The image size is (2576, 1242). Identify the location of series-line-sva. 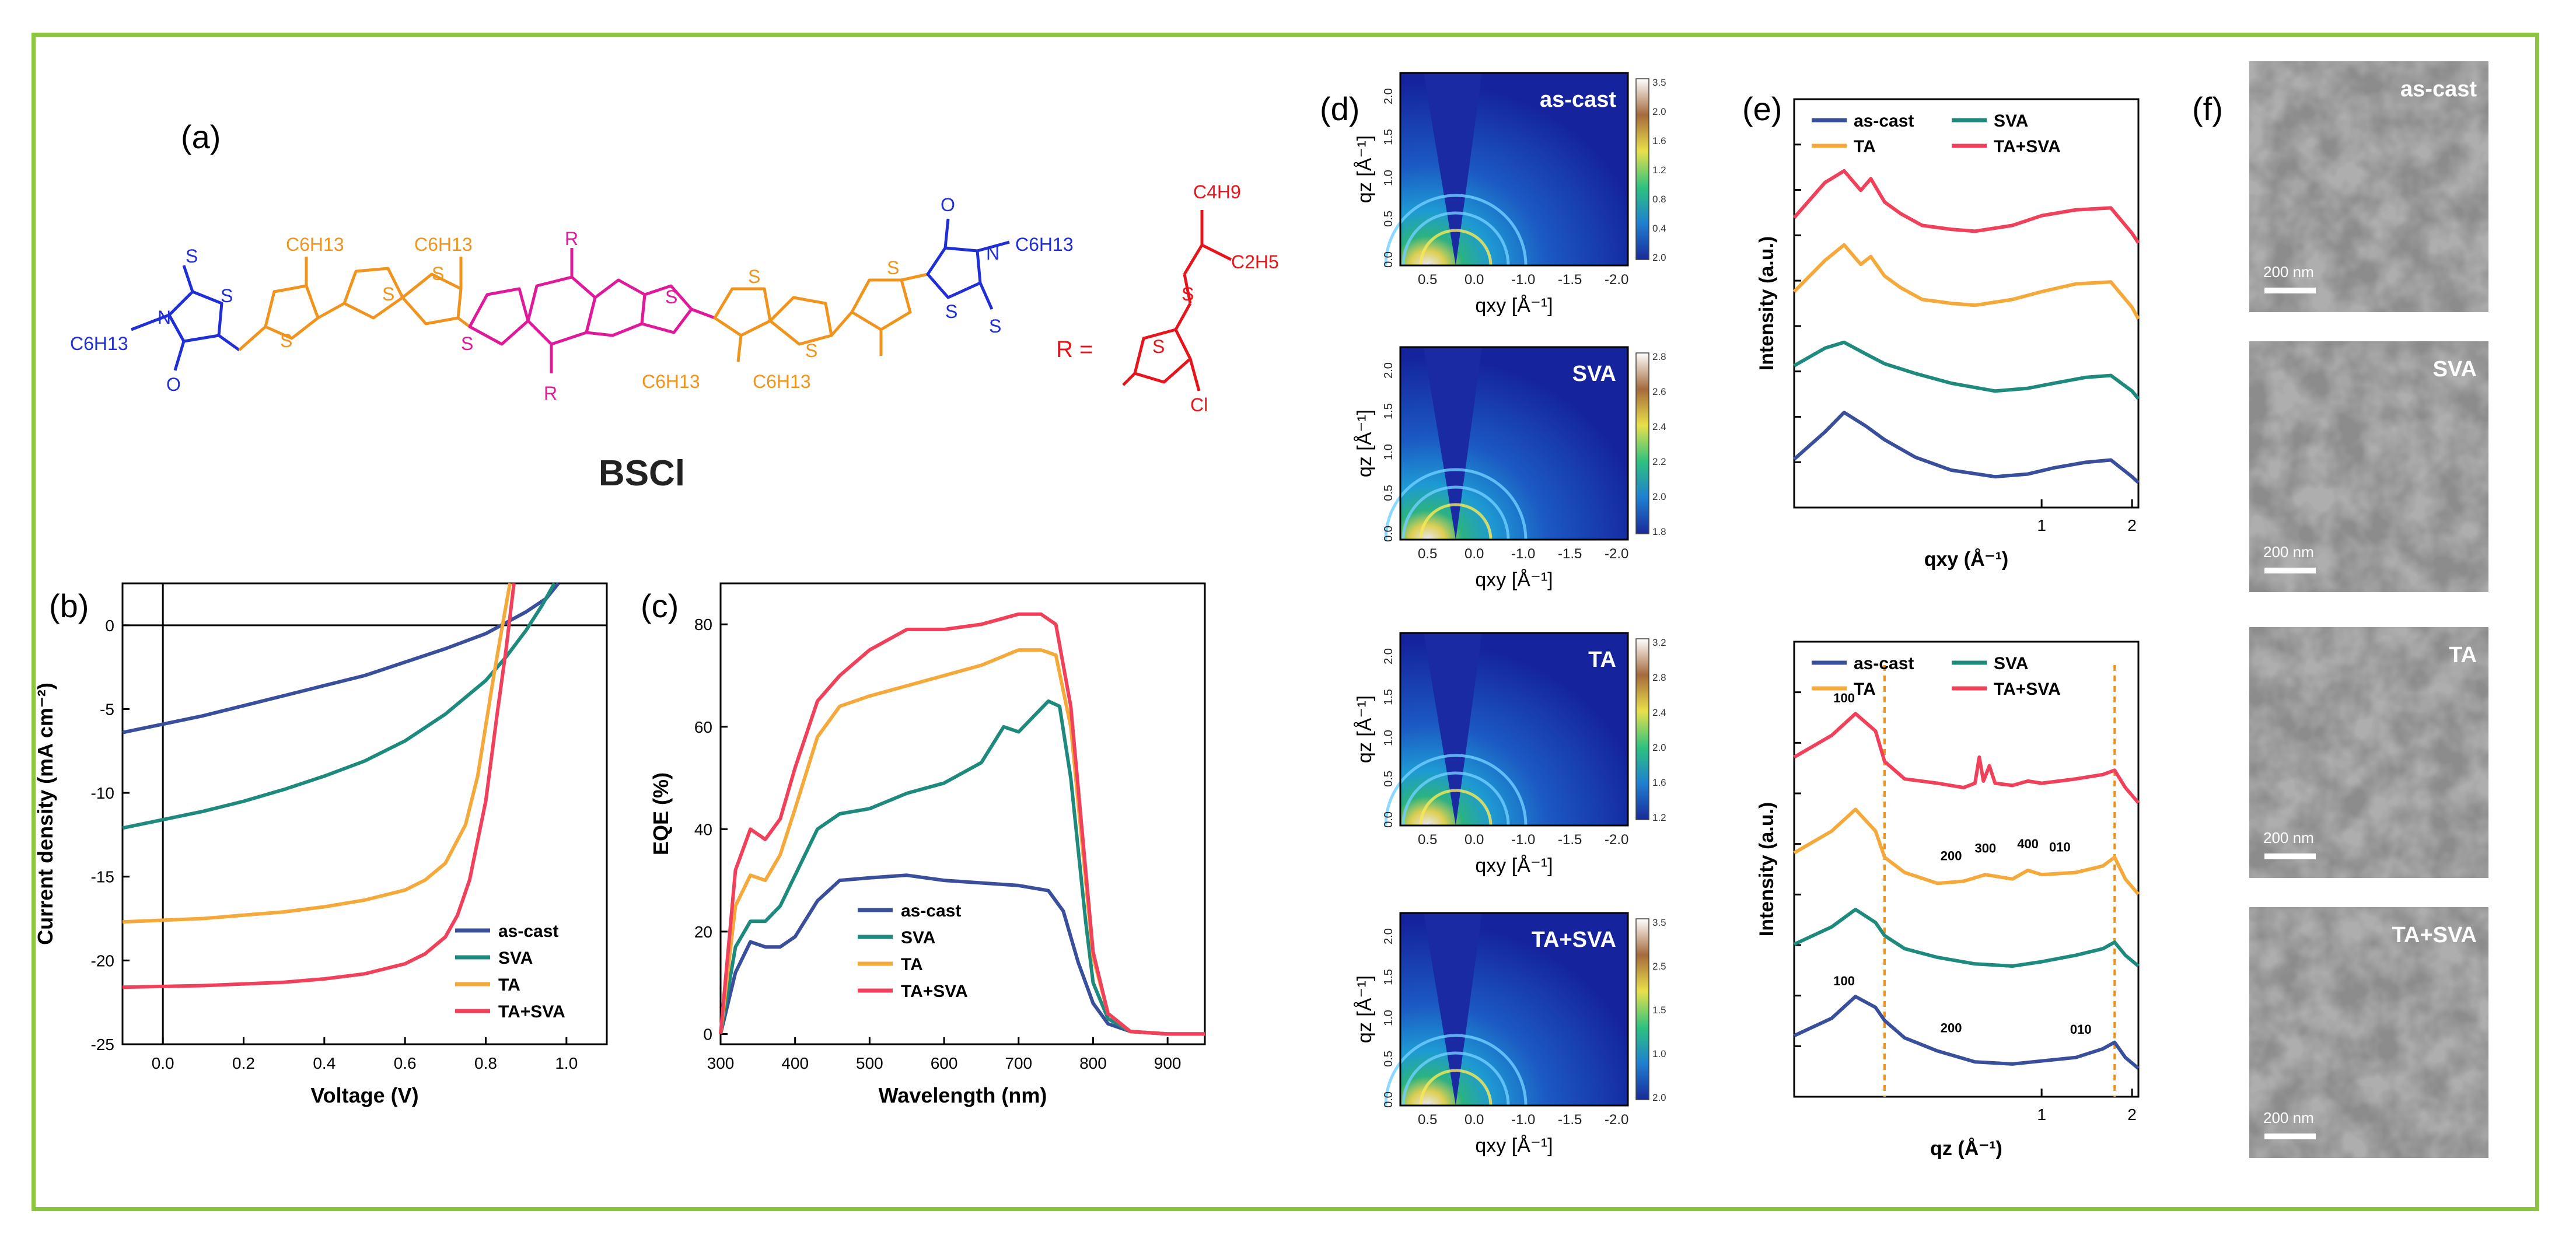
(339, 706).